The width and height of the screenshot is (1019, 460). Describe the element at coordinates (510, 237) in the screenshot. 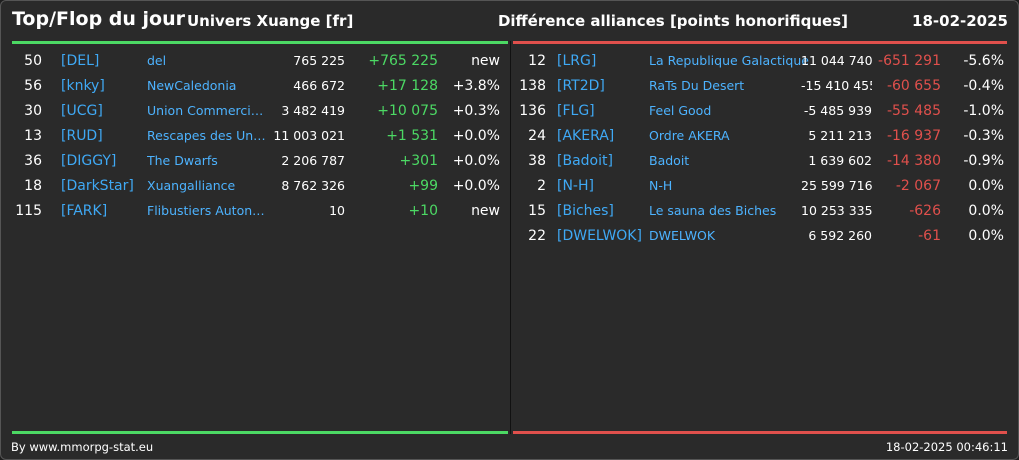

I see `column-divider` at that location.